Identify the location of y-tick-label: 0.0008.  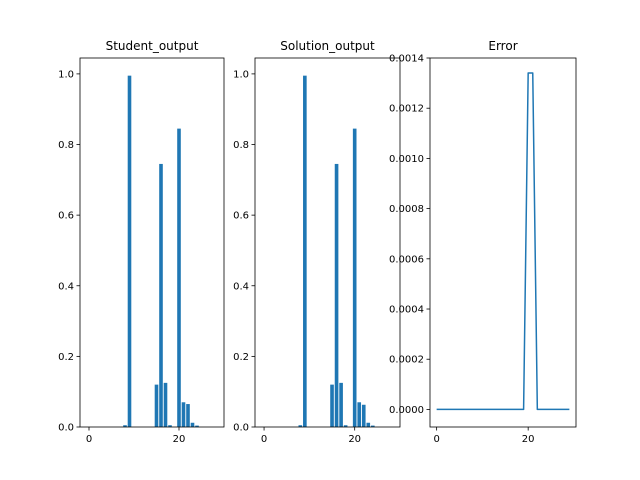
(406, 209).